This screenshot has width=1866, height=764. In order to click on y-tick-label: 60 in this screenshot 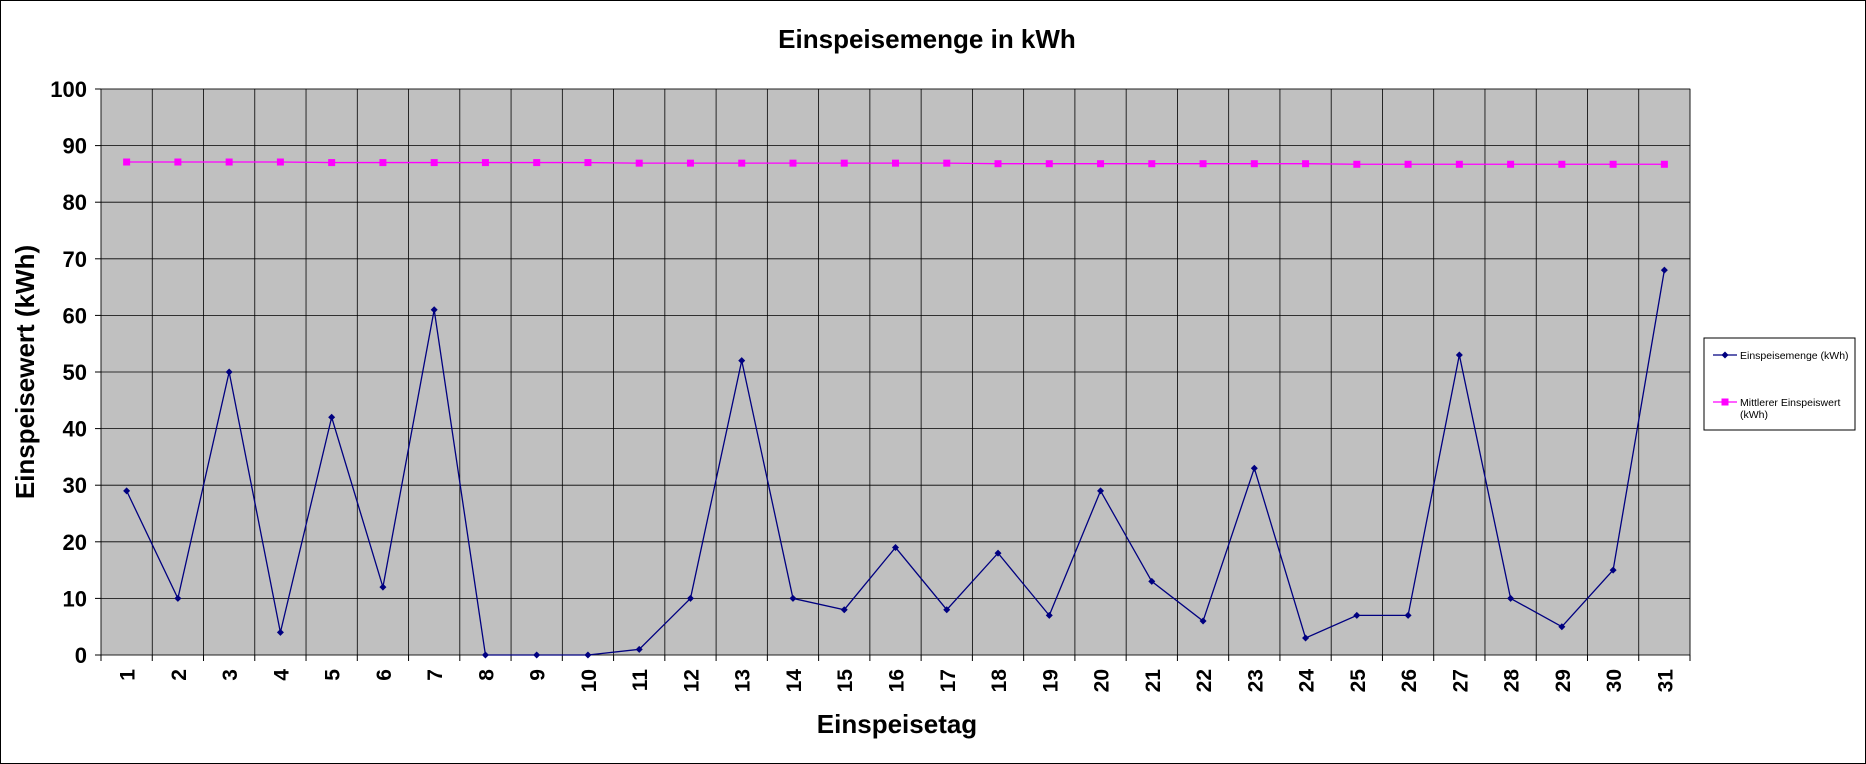, I will do `click(75, 315)`.